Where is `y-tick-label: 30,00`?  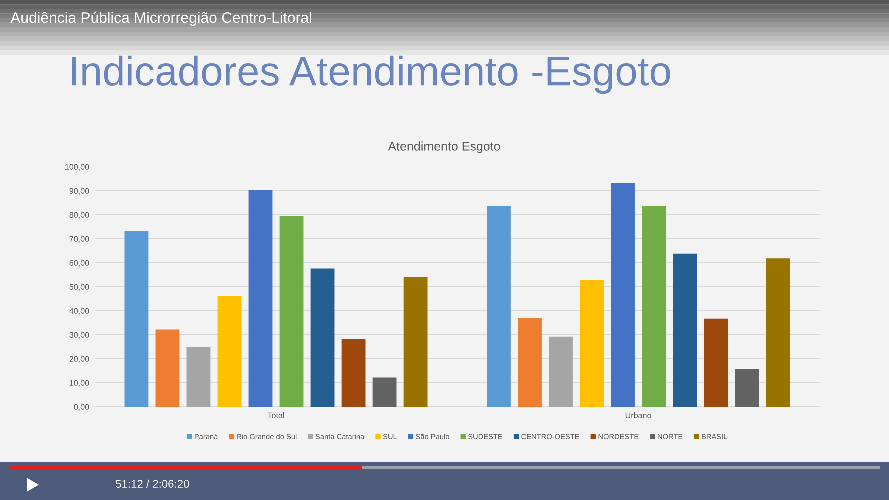 y-tick-label: 30,00 is located at coordinates (80, 335).